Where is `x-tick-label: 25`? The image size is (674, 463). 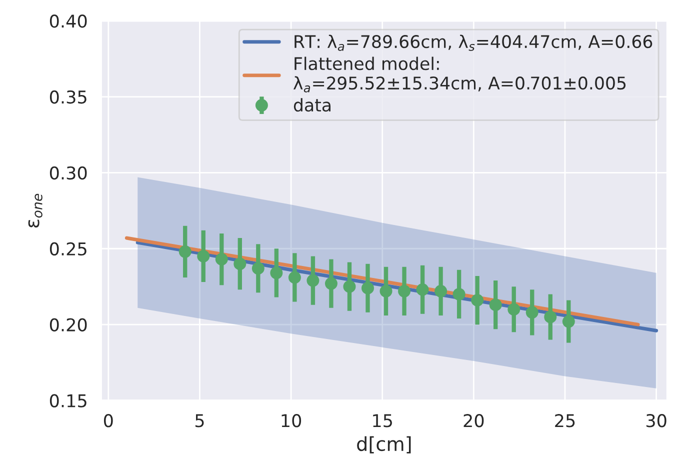
x-tick-label: 25 is located at coordinates (565, 421).